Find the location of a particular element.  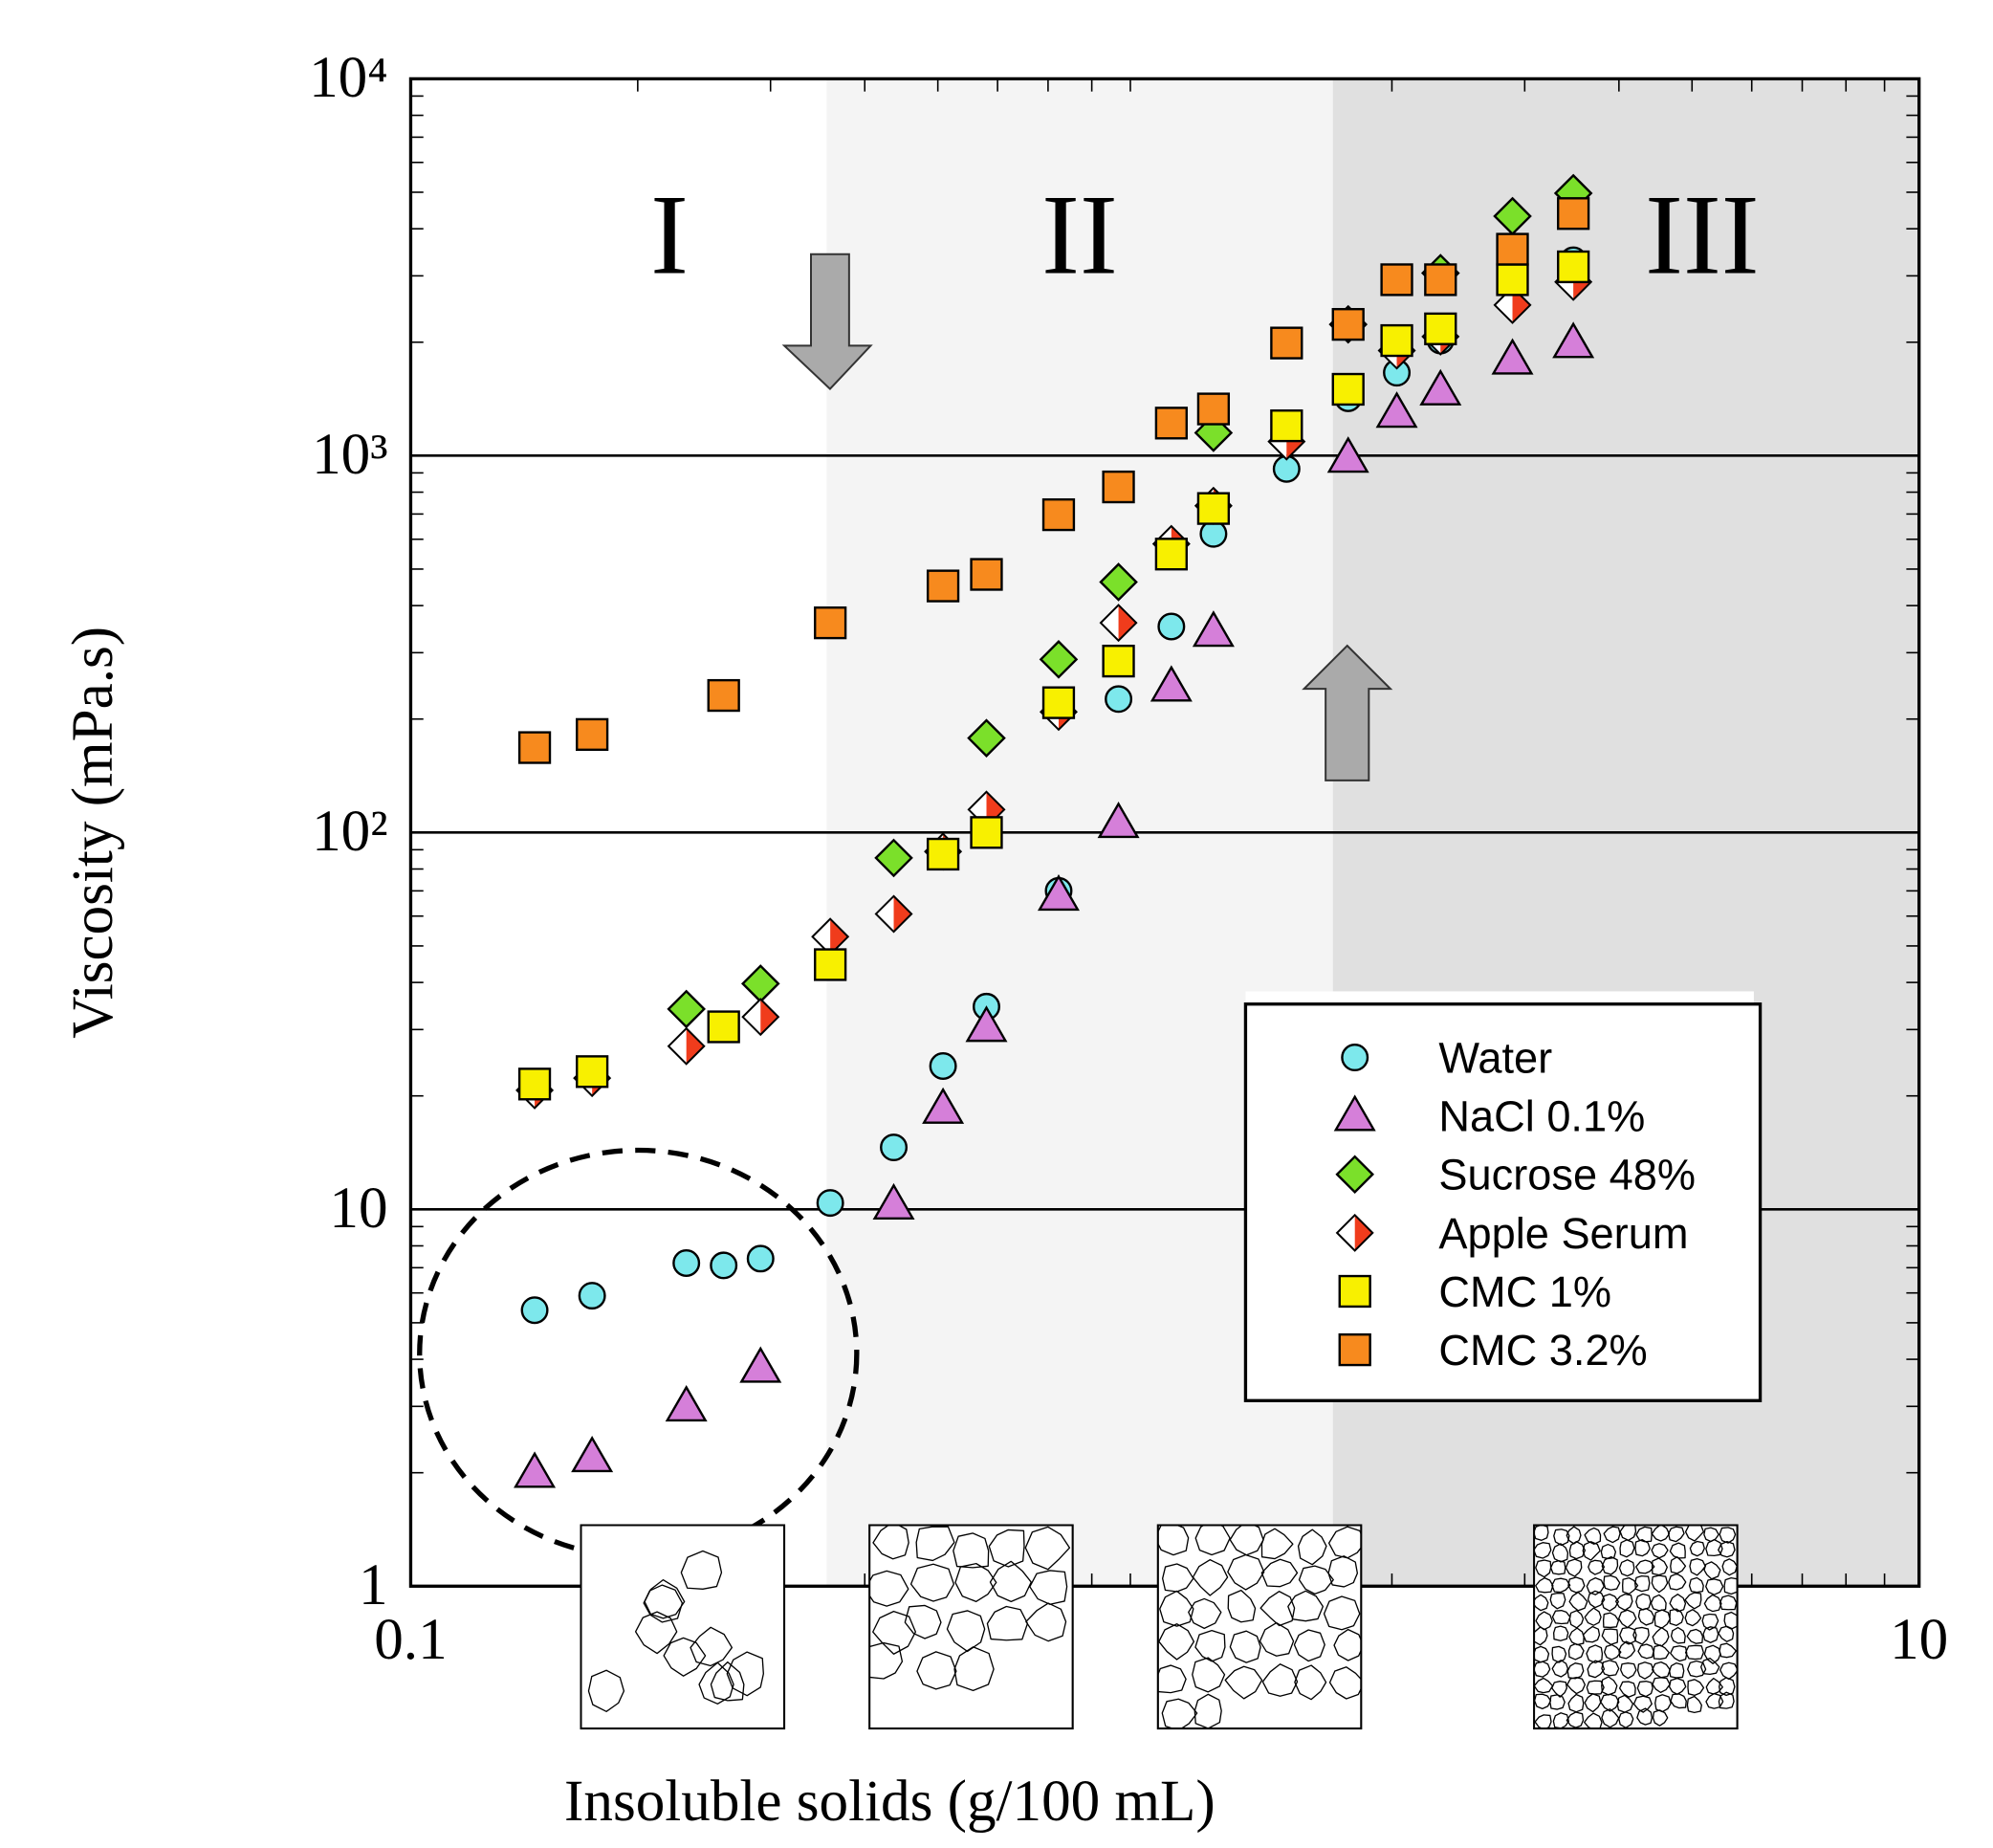

micrograph-border is located at coordinates (1259, 1627).